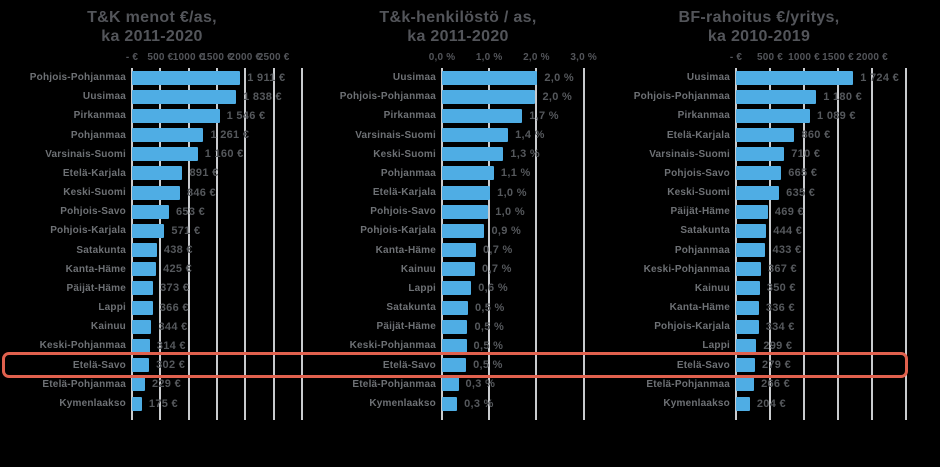  Describe the element at coordinates (166, 384) in the screenshot. I see `value-label: 229 €` at that location.